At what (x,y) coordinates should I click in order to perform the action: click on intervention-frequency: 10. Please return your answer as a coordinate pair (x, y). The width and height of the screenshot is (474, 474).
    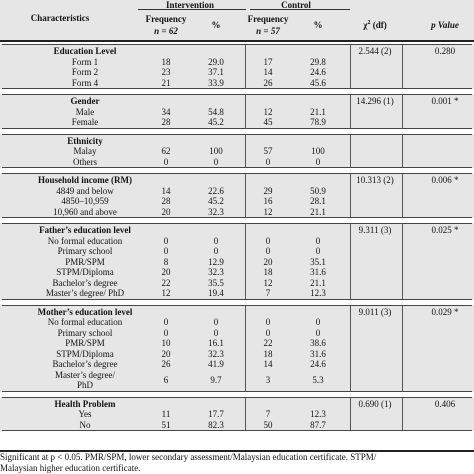
    Looking at the image, I should click on (166, 343).